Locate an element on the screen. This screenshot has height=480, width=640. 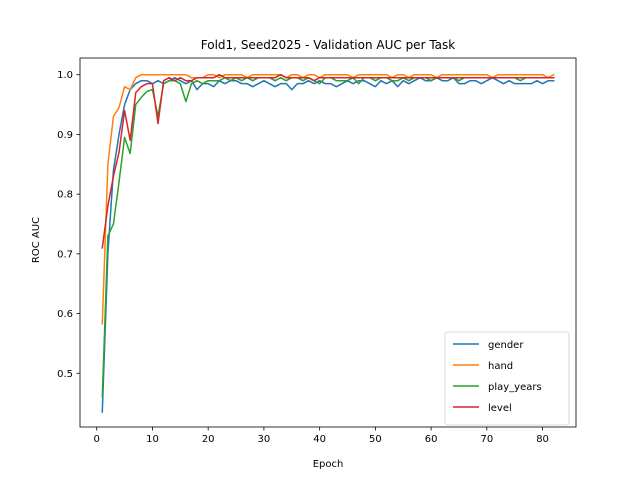
x-tick-label: 20 is located at coordinates (208, 439).